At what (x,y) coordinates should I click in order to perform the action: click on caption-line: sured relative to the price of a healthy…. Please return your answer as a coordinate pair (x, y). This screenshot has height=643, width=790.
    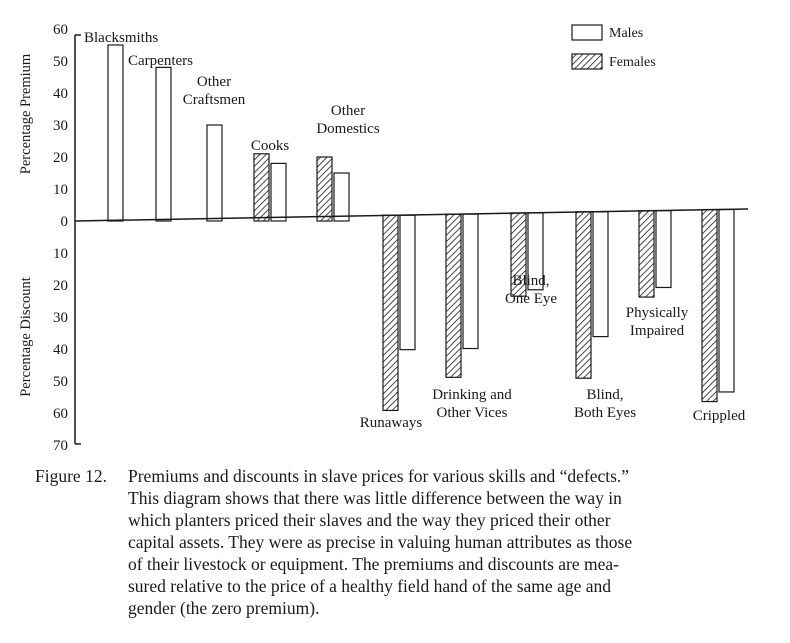
    Looking at the image, I should click on (369, 586).